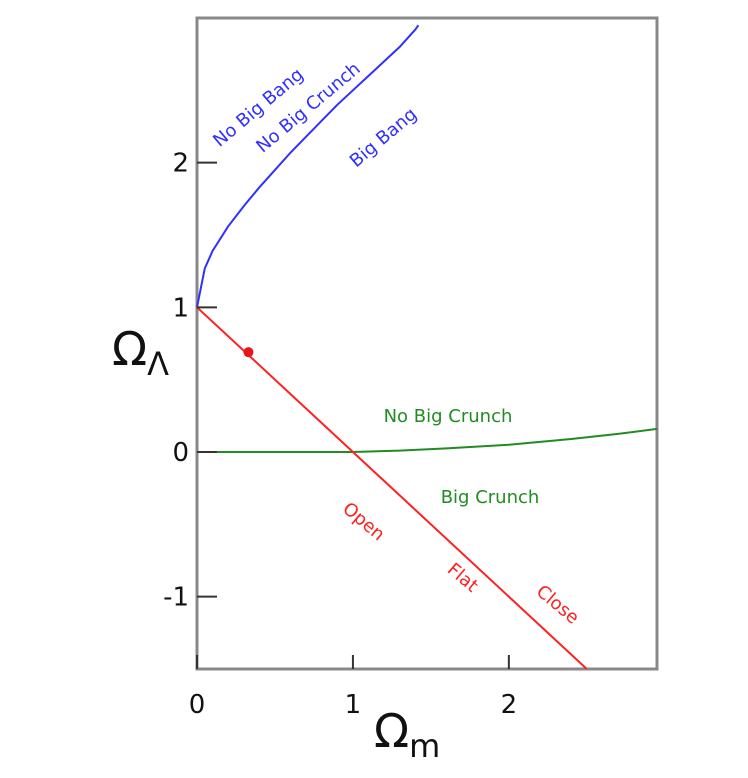 This screenshot has width=748, height=778. What do you see at coordinates (490, 497) in the screenshot?
I see `ann-big-crunch: Big Crunch` at bounding box center [490, 497].